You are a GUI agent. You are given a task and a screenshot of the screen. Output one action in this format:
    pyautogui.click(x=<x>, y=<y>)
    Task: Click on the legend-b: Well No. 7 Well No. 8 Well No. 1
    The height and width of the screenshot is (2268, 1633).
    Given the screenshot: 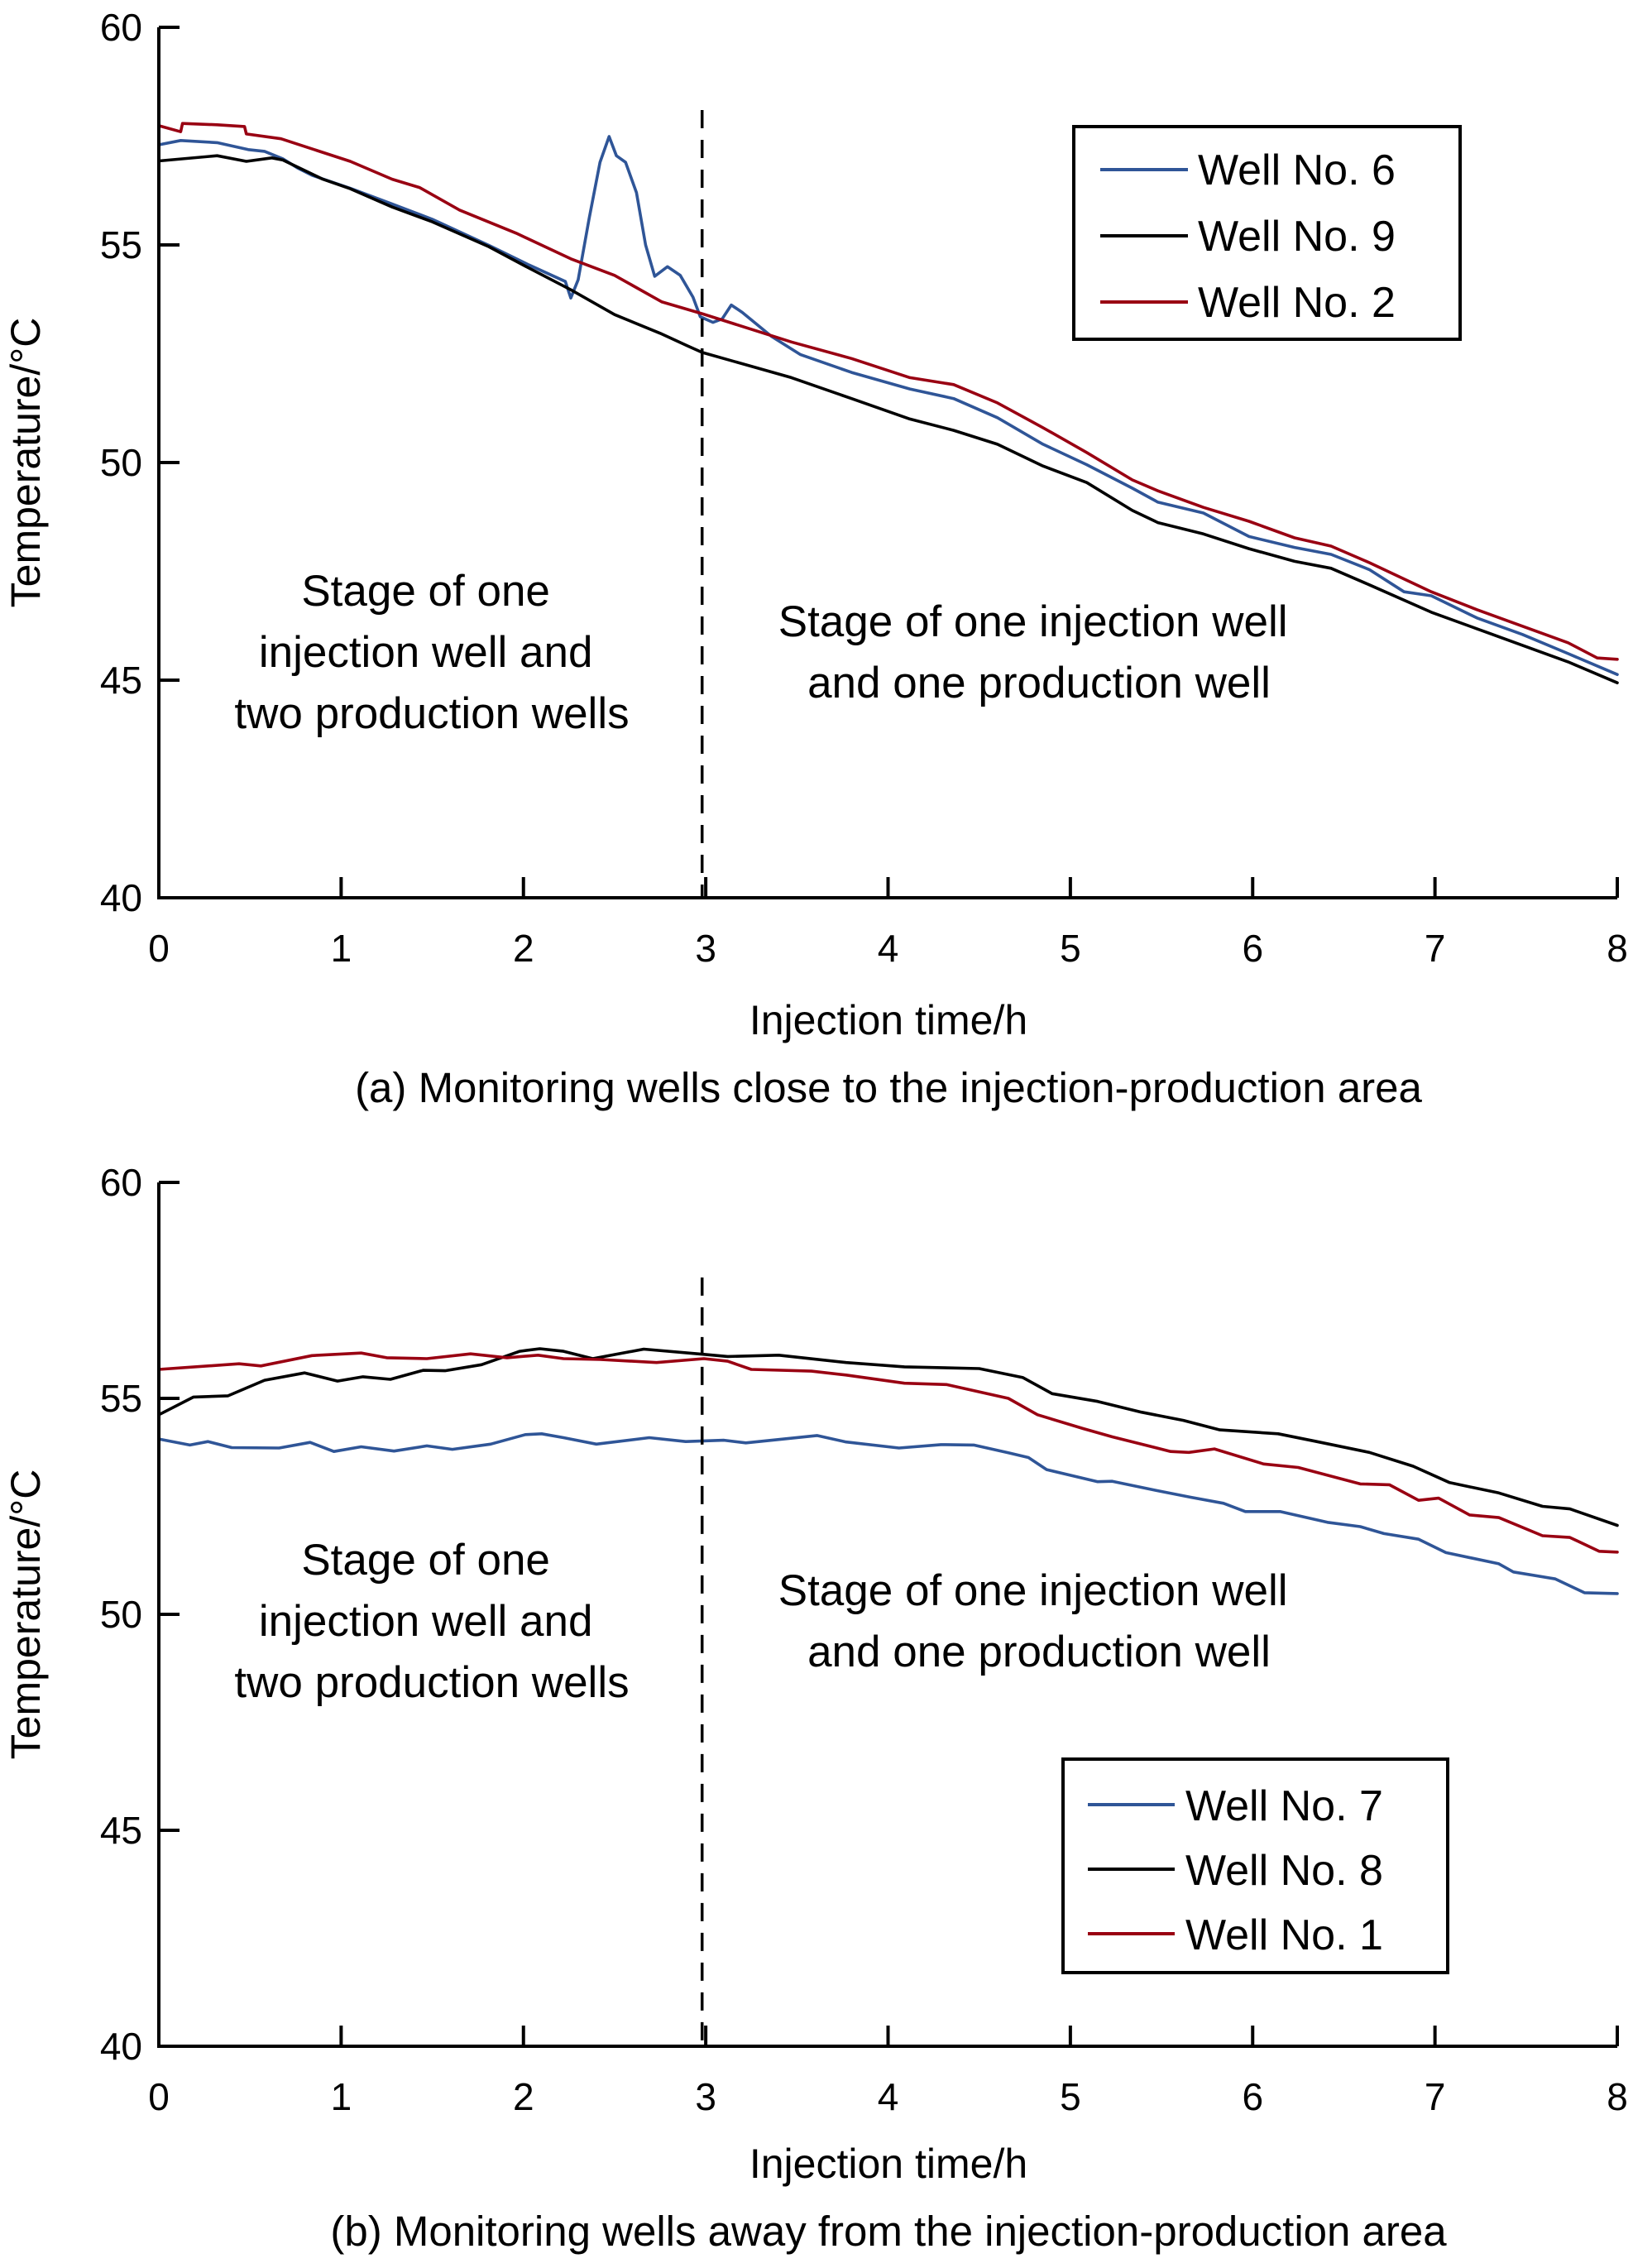 What is the action you would take?
    pyautogui.click(x=1255, y=1865)
    